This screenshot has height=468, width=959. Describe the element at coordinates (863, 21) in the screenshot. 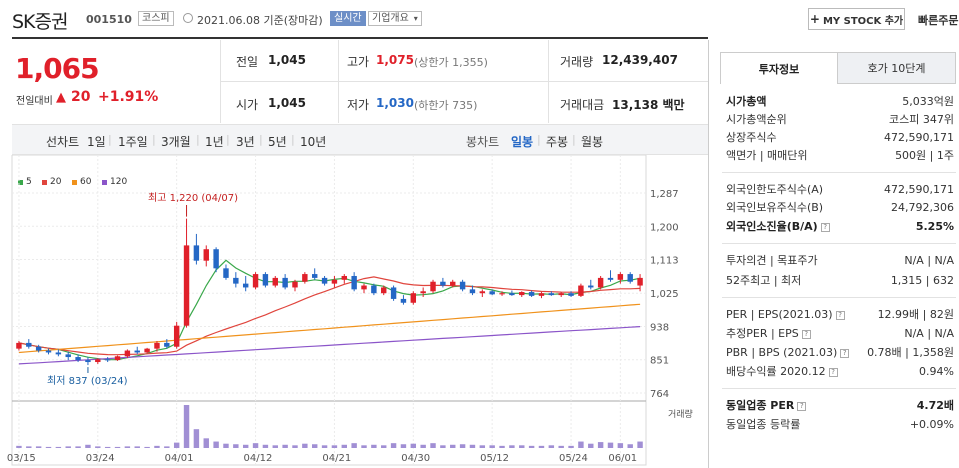

I see `my-stock-label: MY STOCK 추가` at that location.